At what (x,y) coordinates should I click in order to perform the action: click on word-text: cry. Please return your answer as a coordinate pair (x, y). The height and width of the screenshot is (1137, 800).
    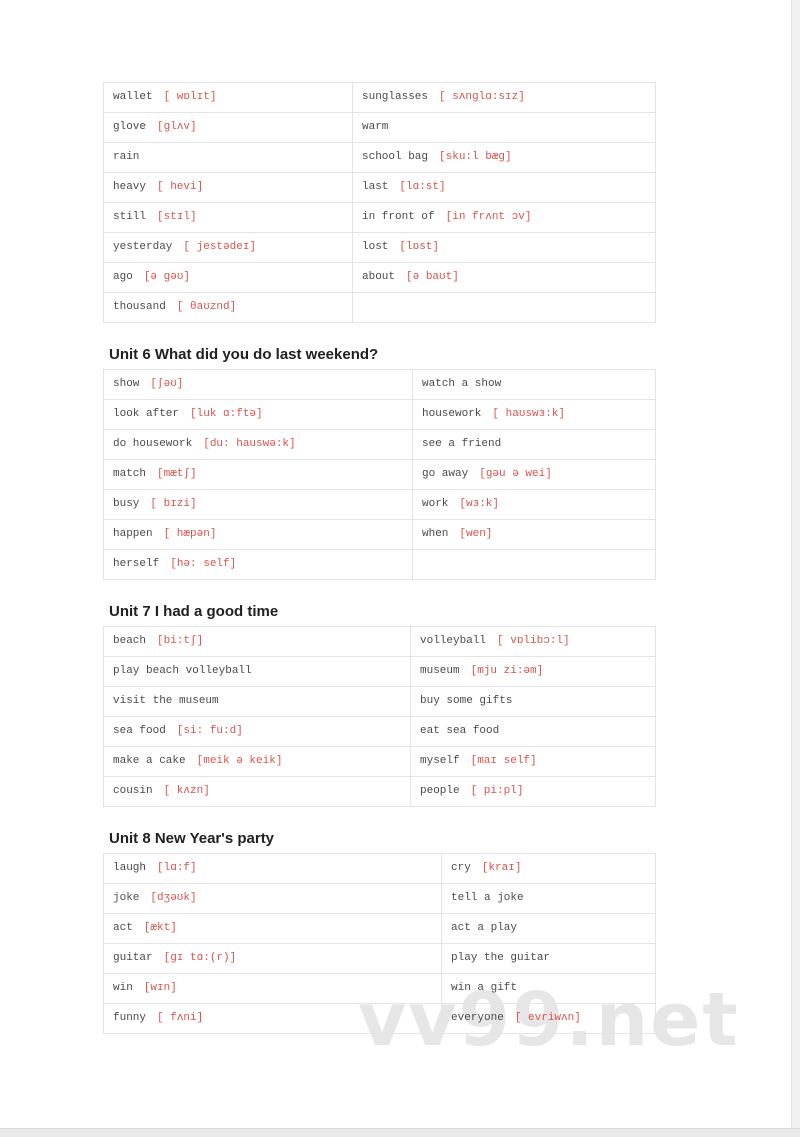
    Looking at the image, I should click on (461, 868).